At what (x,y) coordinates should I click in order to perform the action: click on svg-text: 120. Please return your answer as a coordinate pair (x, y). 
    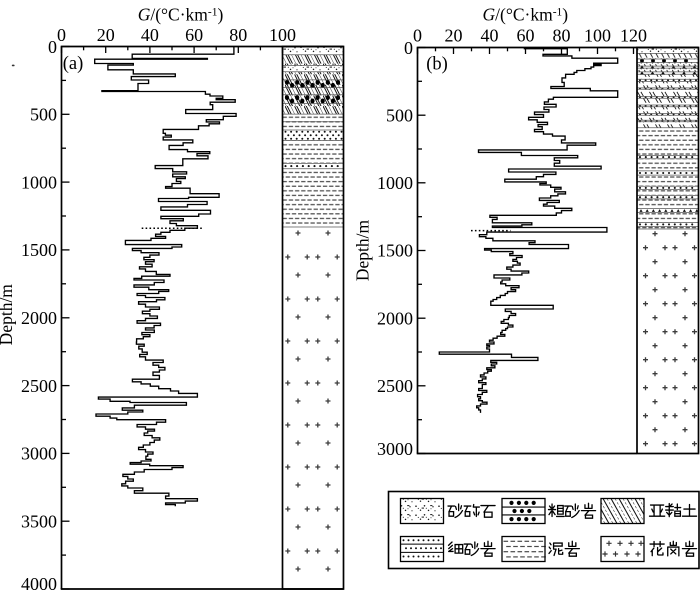
    Looking at the image, I should click on (633, 36).